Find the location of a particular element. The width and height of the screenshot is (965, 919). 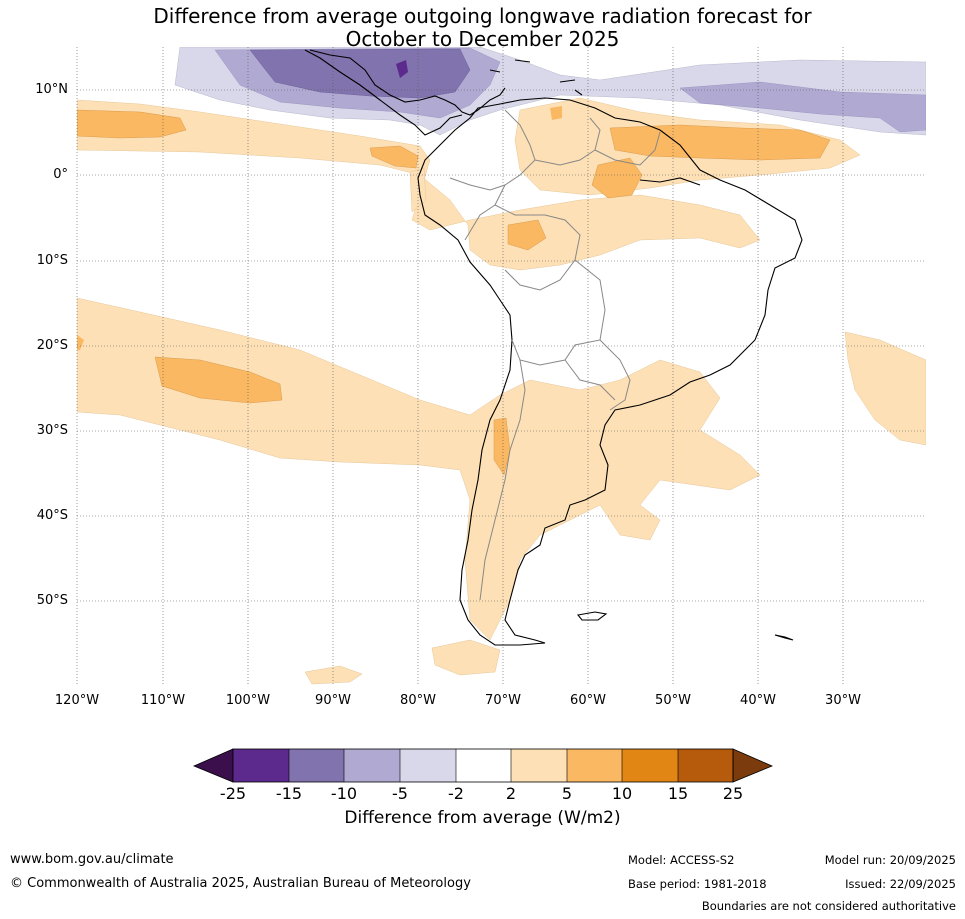

colorbar-label-neg10: -10 is located at coordinates (344, 793).